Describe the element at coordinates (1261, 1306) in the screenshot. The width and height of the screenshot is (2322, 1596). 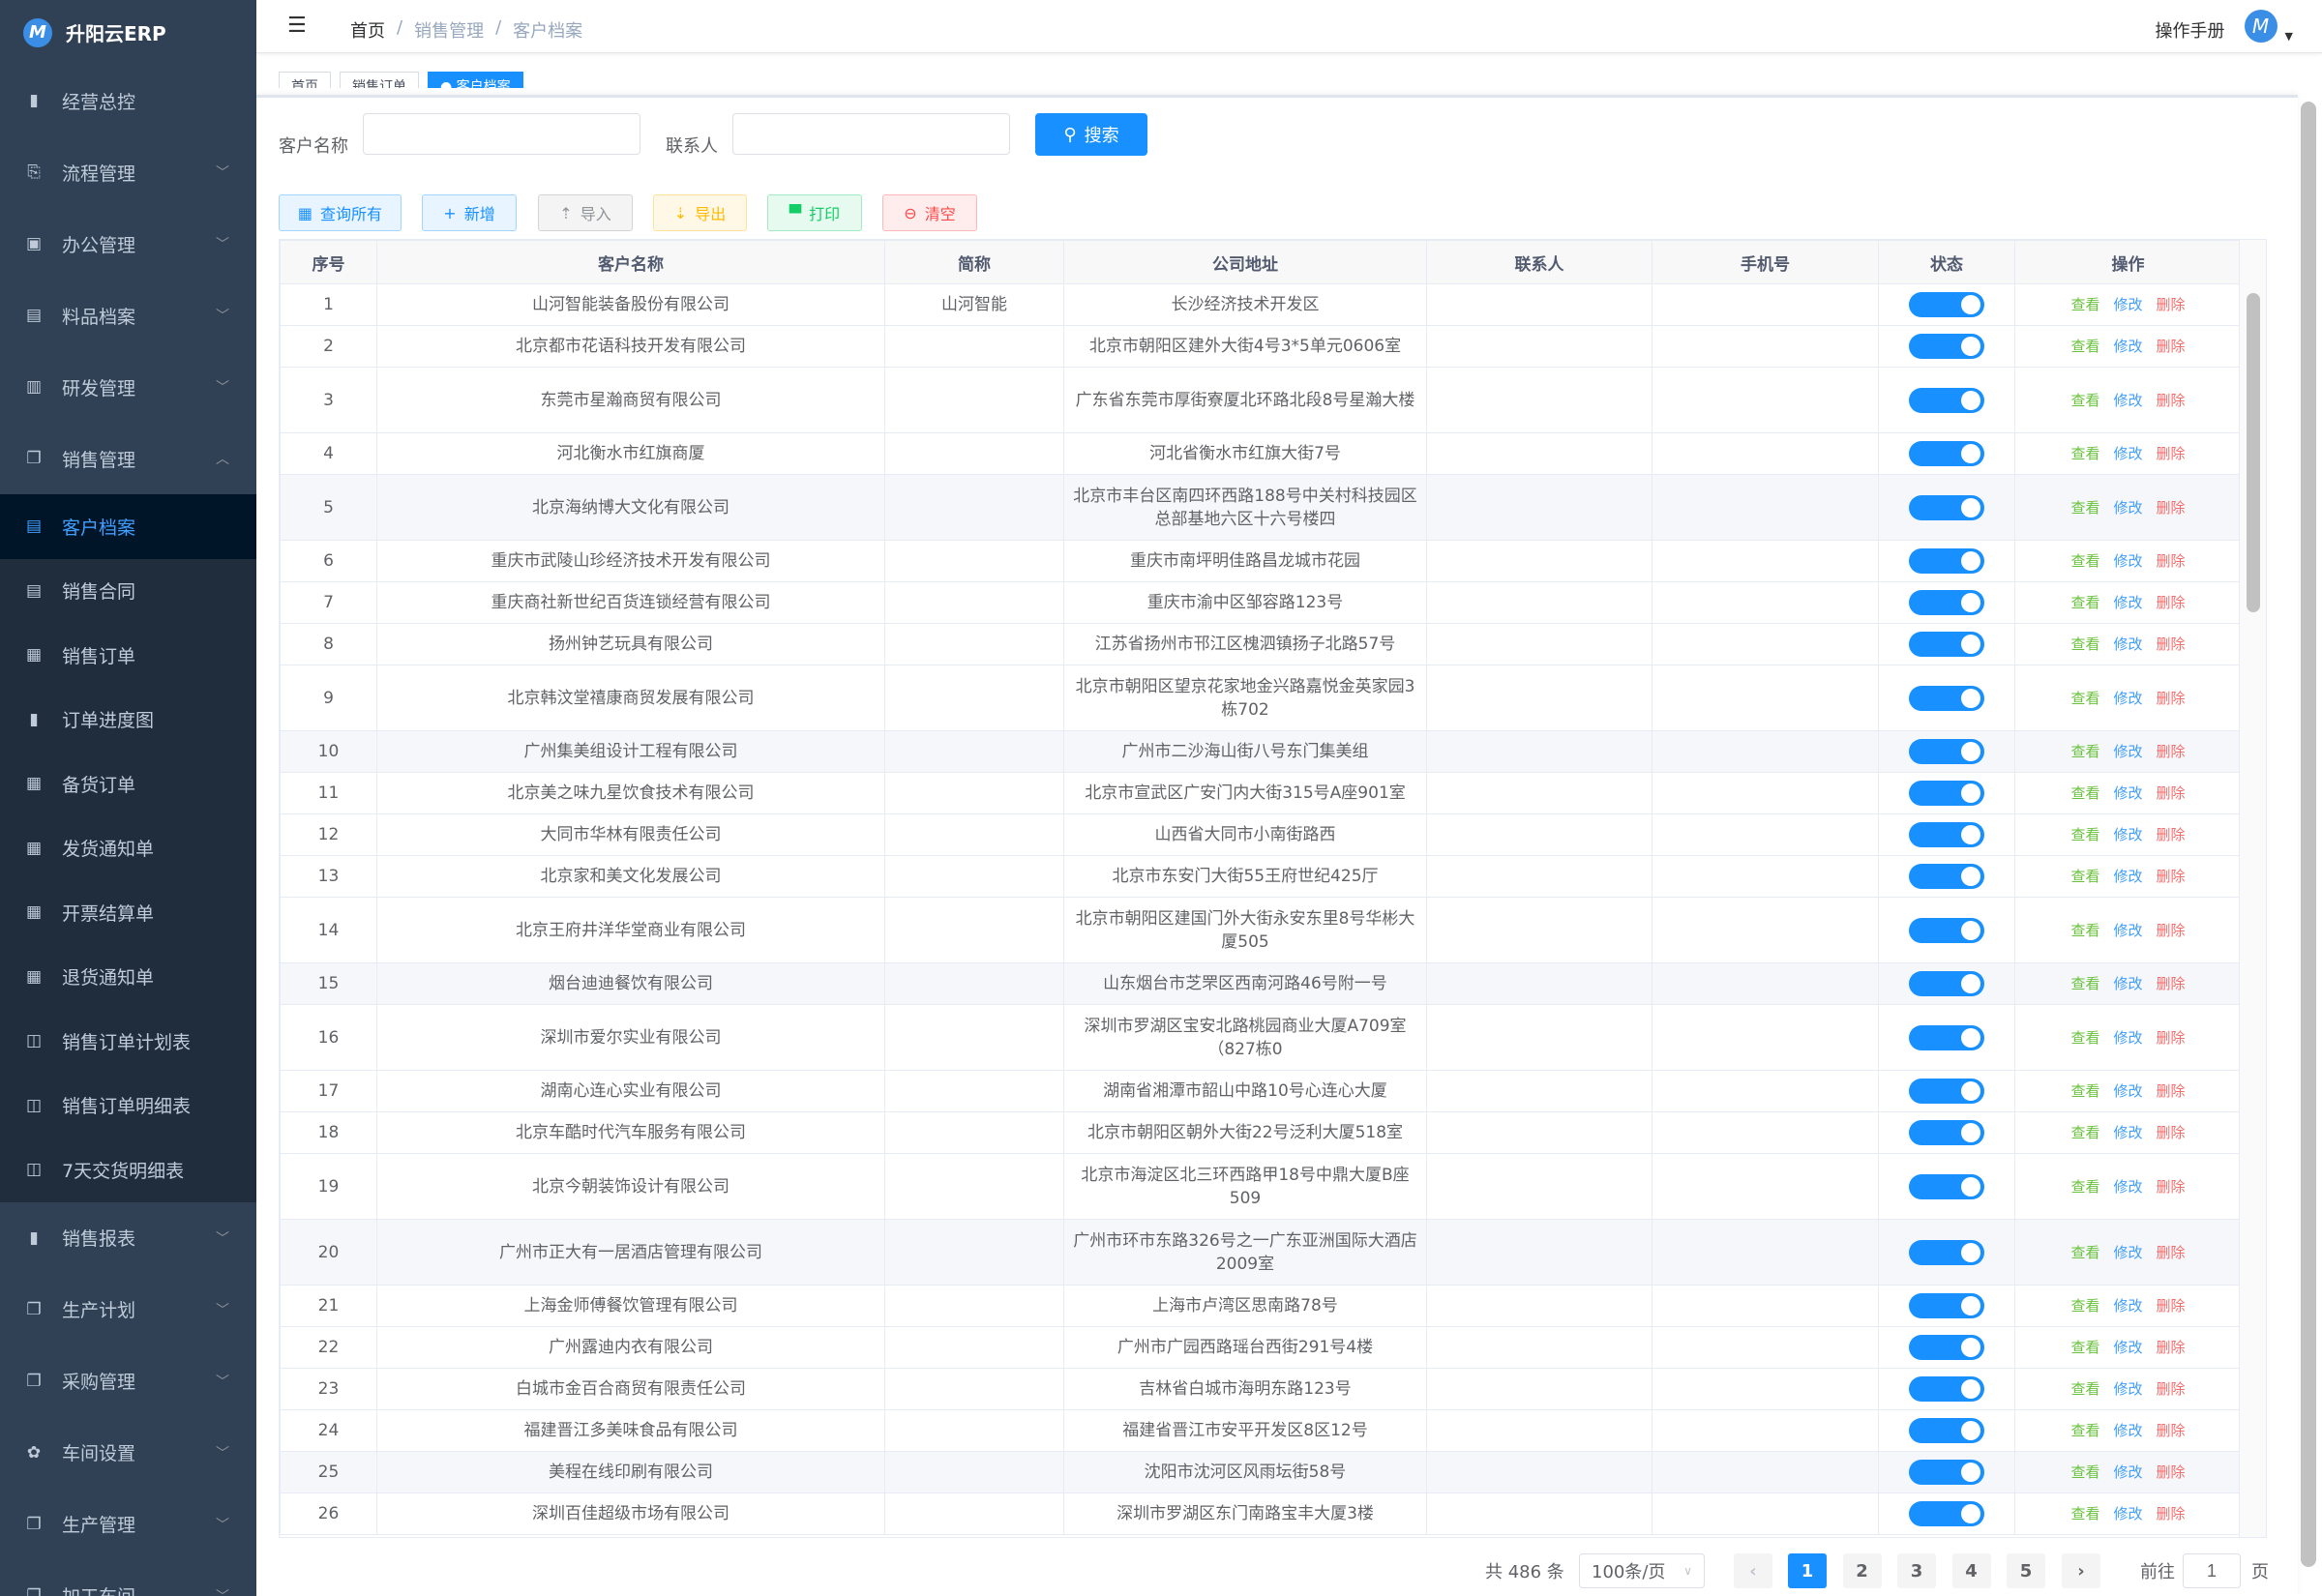
I see `table-row: 21 上海金师傅餐饮管理有限公司 上海市卢湾区思南路78号 查看 修改 删除` at that location.